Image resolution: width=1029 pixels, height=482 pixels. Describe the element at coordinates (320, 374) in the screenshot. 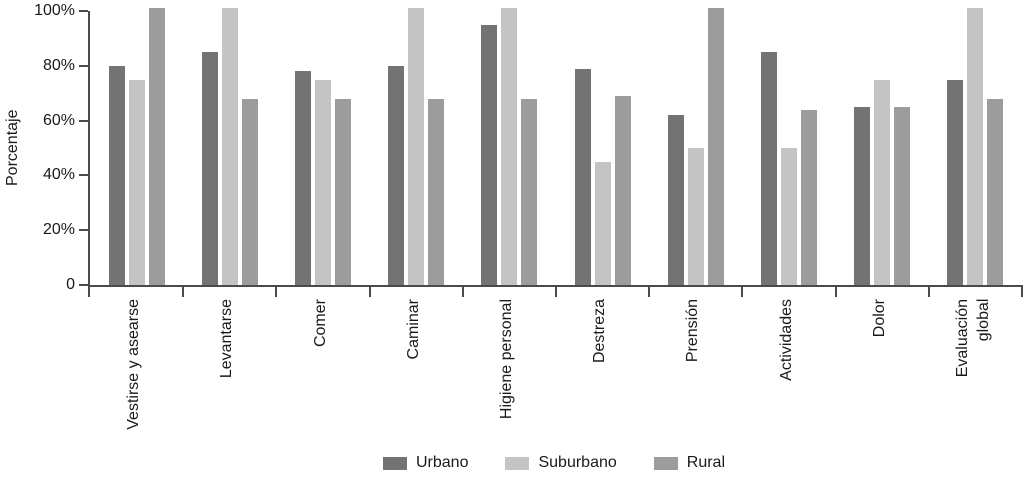

I see `x-label-slot: Comer` at that location.